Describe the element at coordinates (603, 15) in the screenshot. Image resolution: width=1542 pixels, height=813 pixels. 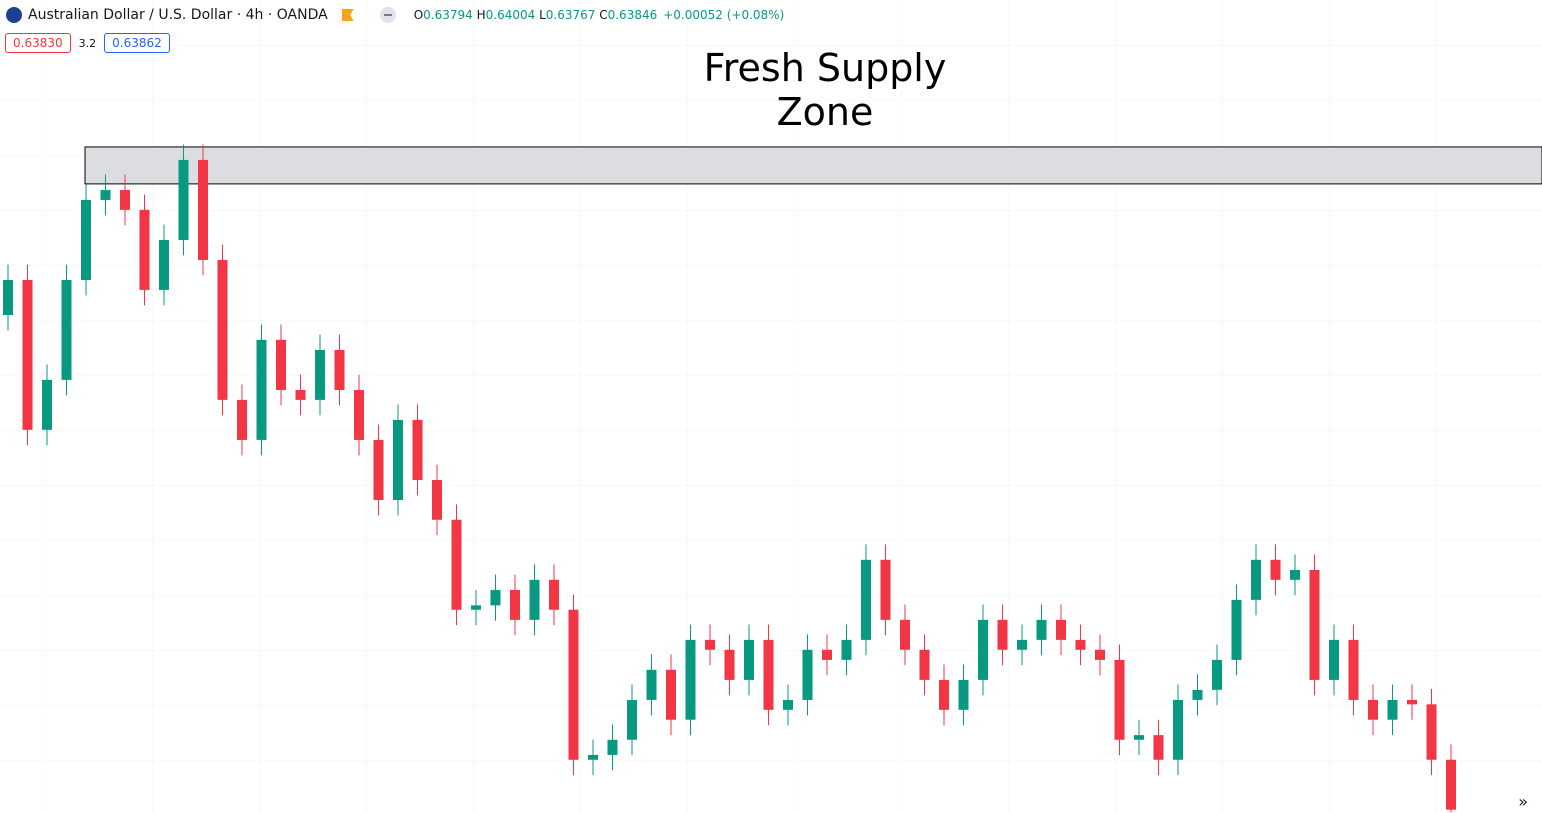
I see `close-label: C` at that location.